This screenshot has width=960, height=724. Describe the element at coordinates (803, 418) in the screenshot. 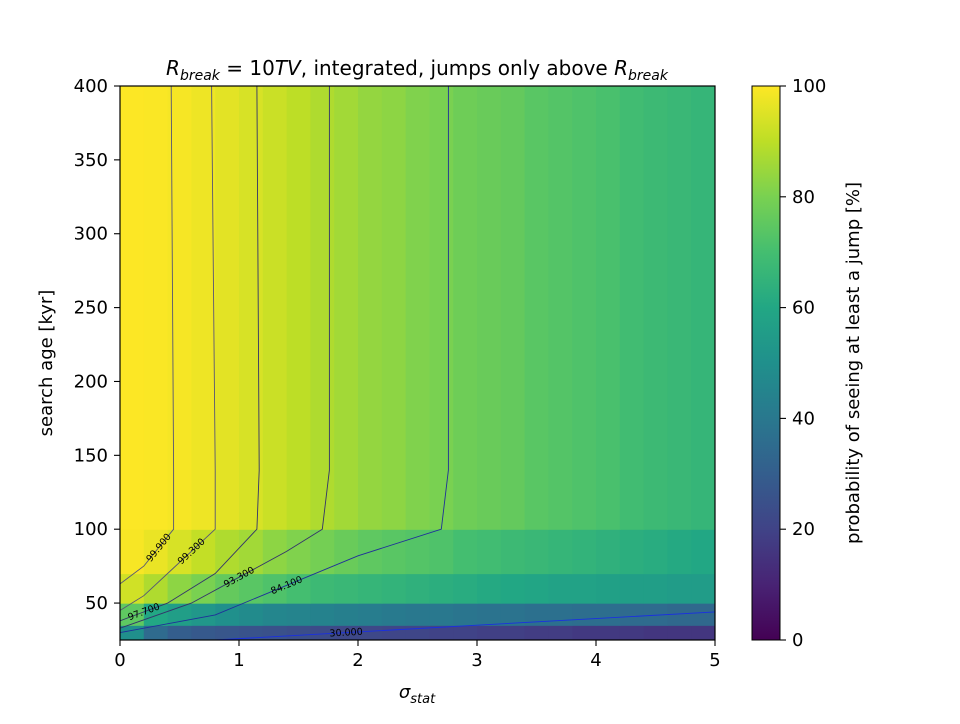

I see `colorbar-tick-label: 40` at that location.